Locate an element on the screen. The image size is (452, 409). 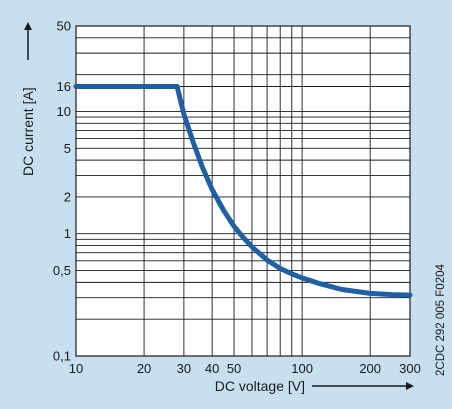
y-tick-label: 2 is located at coordinates (67, 196).